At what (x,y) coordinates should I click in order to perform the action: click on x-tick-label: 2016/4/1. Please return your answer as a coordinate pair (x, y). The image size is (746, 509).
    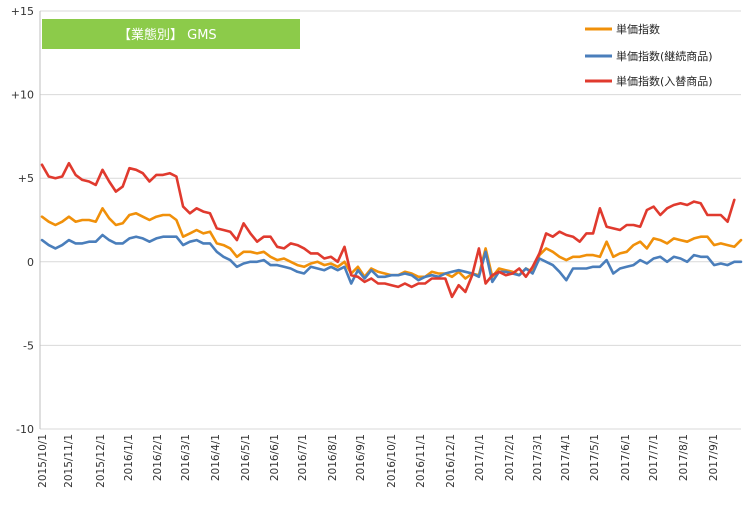
    Looking at the image, I should click on (216, 457).